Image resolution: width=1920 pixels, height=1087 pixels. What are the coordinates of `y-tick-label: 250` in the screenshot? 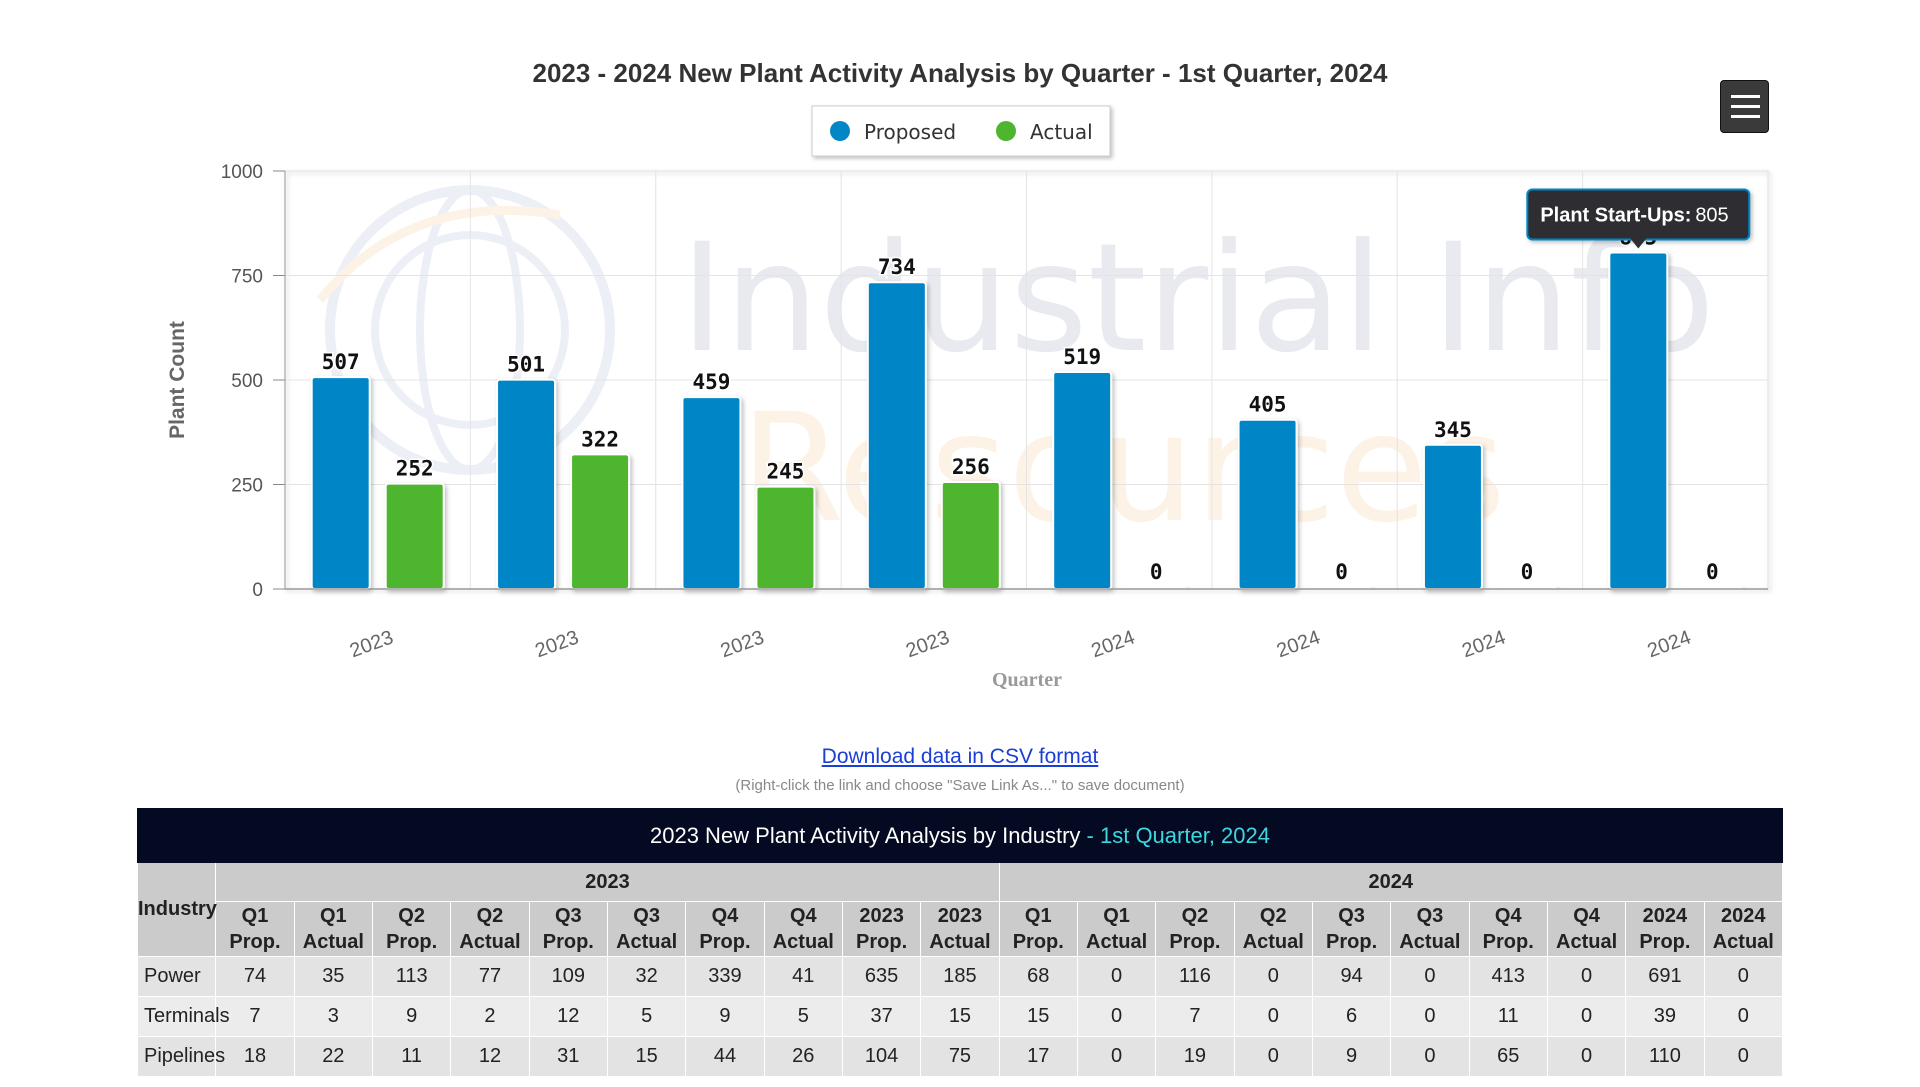 It's located at (247, 486).